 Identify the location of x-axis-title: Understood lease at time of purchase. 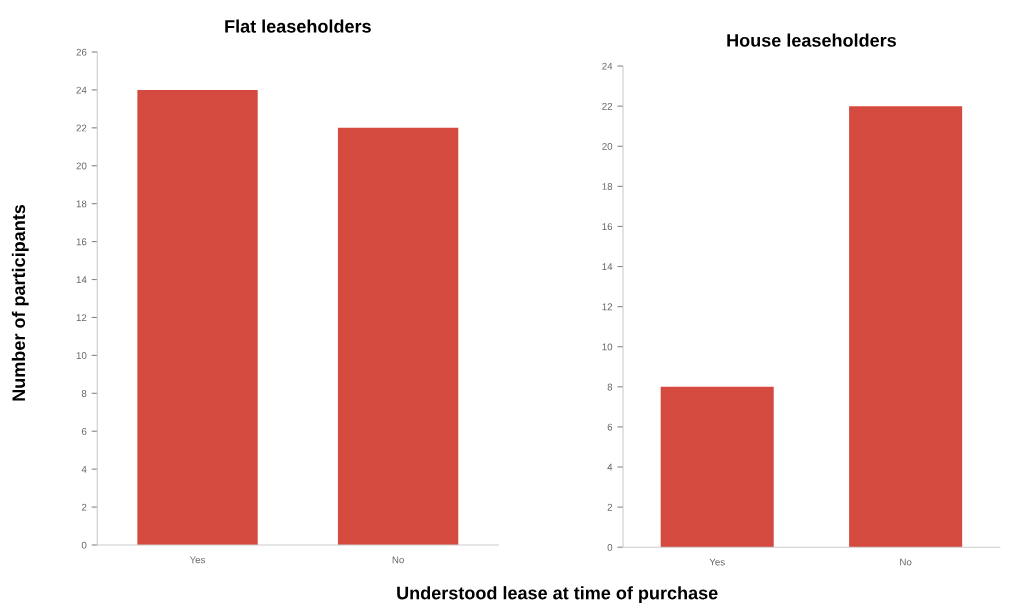
(557, 594).